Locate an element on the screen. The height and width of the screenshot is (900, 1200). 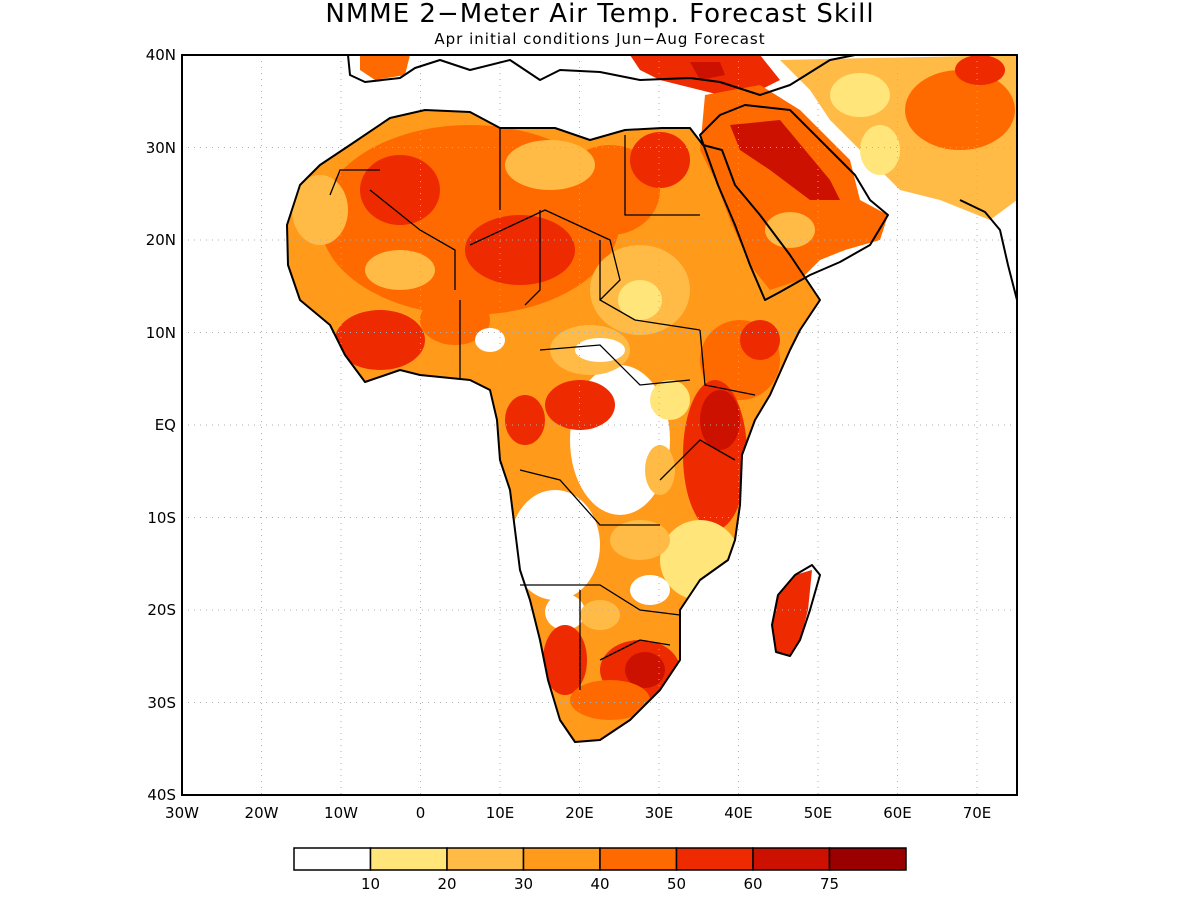
lon-tick-label: 30W is located at coordinates (182, 813).